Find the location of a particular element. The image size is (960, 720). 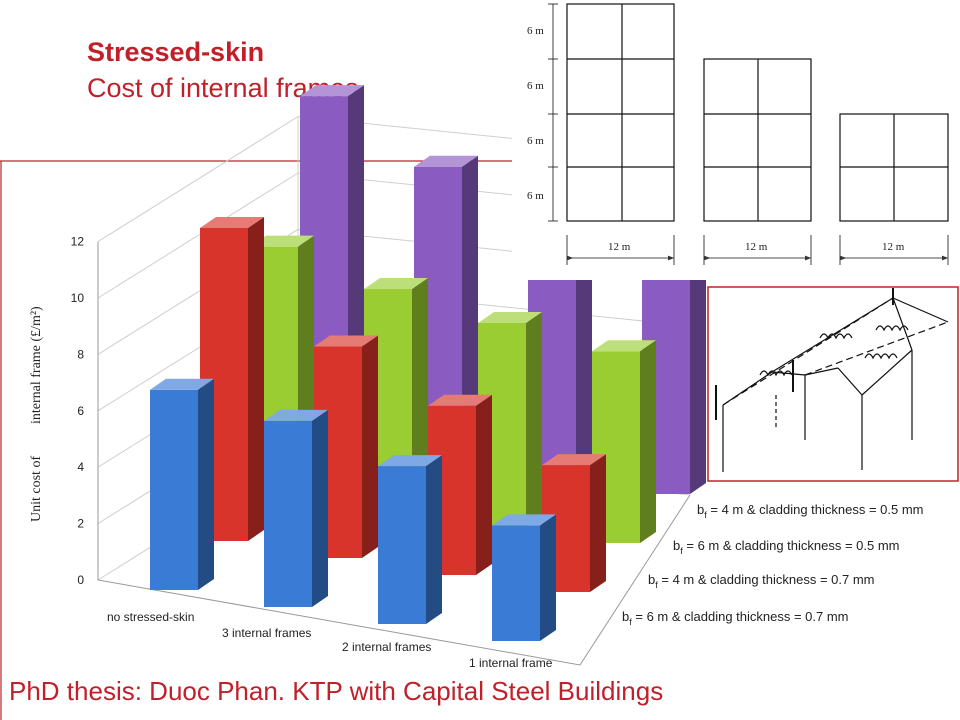

legend-entry-1: bf = 4 m & cladding thickness = 0.7 mm is located at coordinates (761, 581).